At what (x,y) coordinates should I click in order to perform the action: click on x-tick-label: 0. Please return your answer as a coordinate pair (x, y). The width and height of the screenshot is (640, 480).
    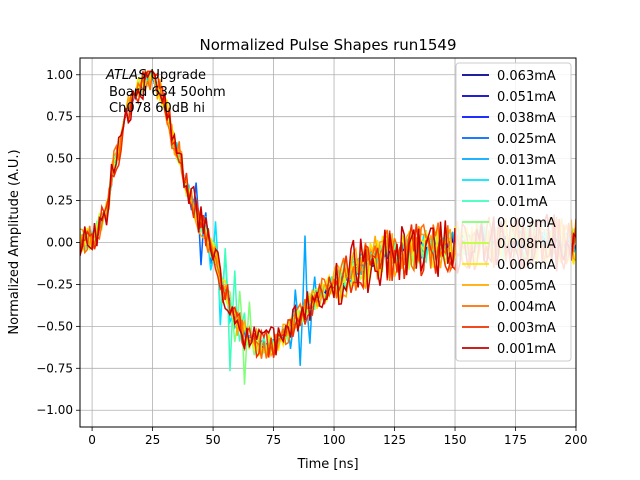
    Looking at the image, I should click on (92, 440).